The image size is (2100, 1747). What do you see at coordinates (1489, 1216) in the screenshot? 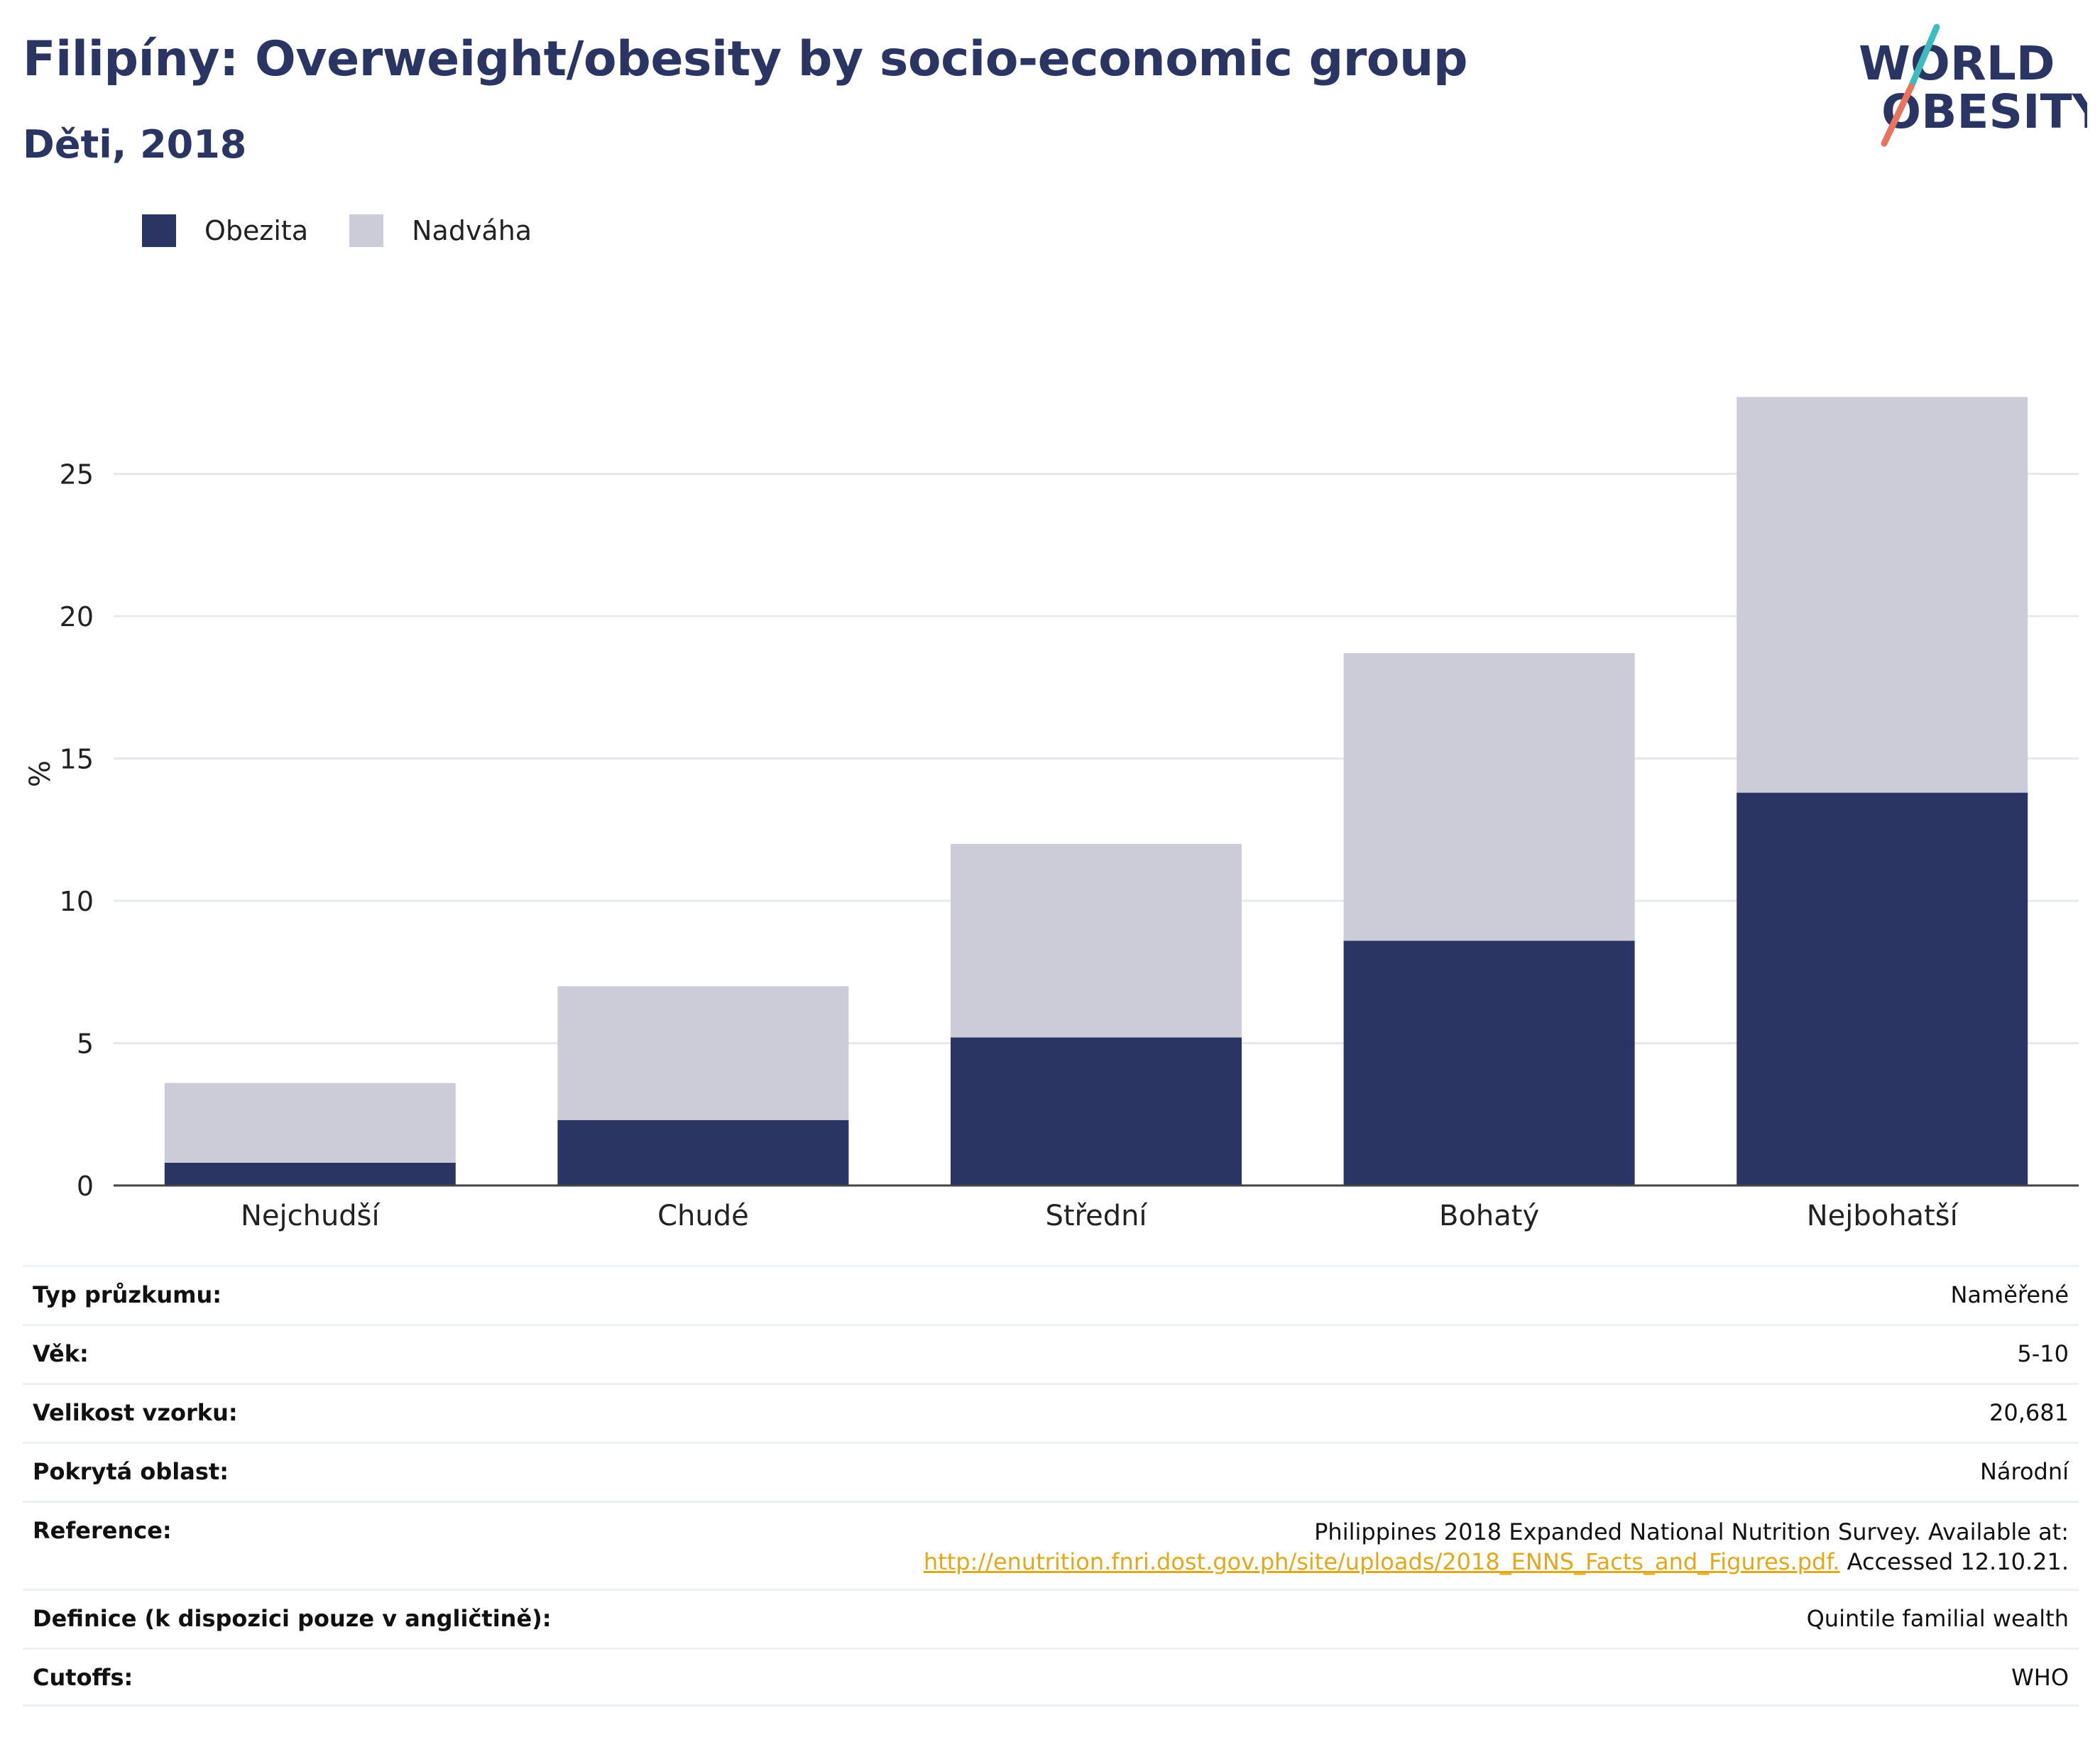
I see `x-tick-label: Bohatý` at bounding box center [1489, 1216].